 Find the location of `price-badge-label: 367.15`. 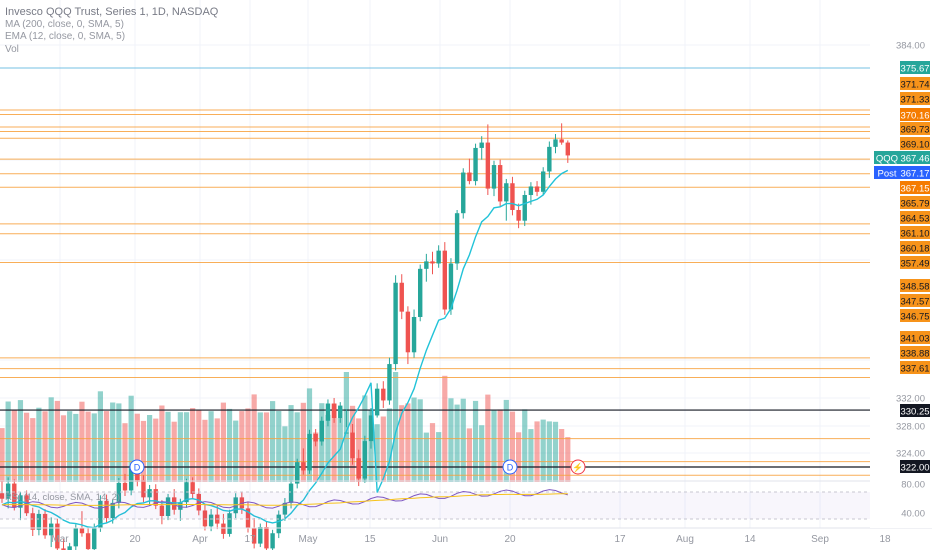

price-badge-label: 367.15 is located at coordinates (914, 189).